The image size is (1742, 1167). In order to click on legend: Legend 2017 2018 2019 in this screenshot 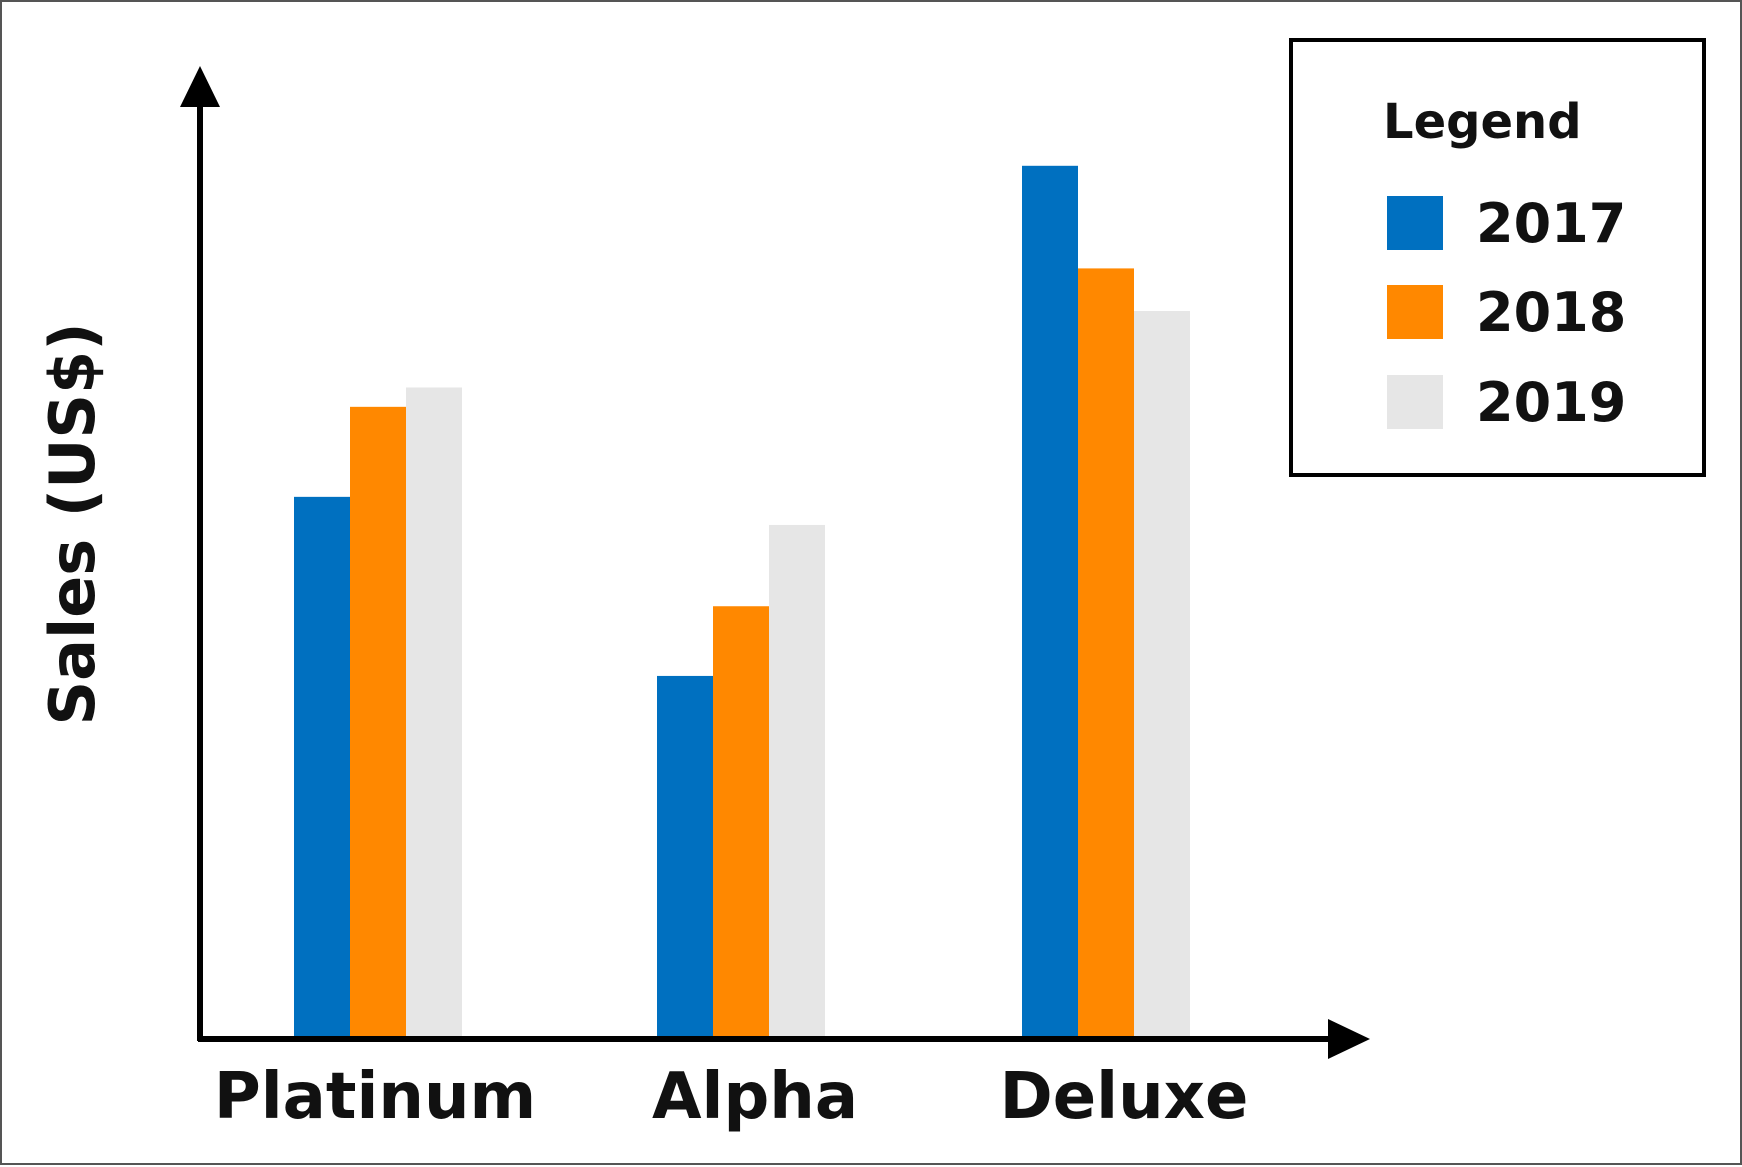, I will do `click(1497, 257)`.